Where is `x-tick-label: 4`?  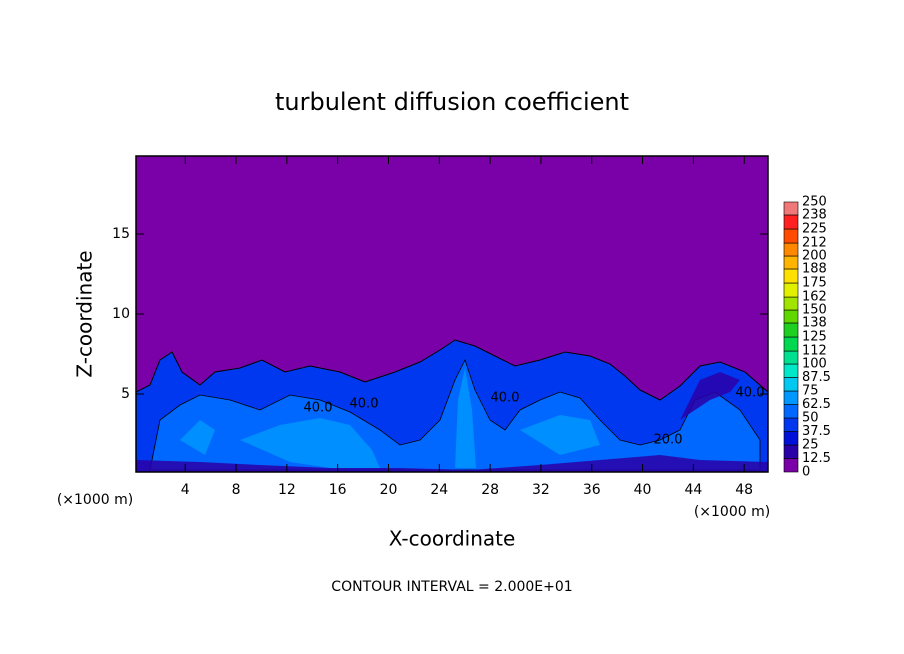 x-tick-label: 4 is located at coordinates (185, 490).